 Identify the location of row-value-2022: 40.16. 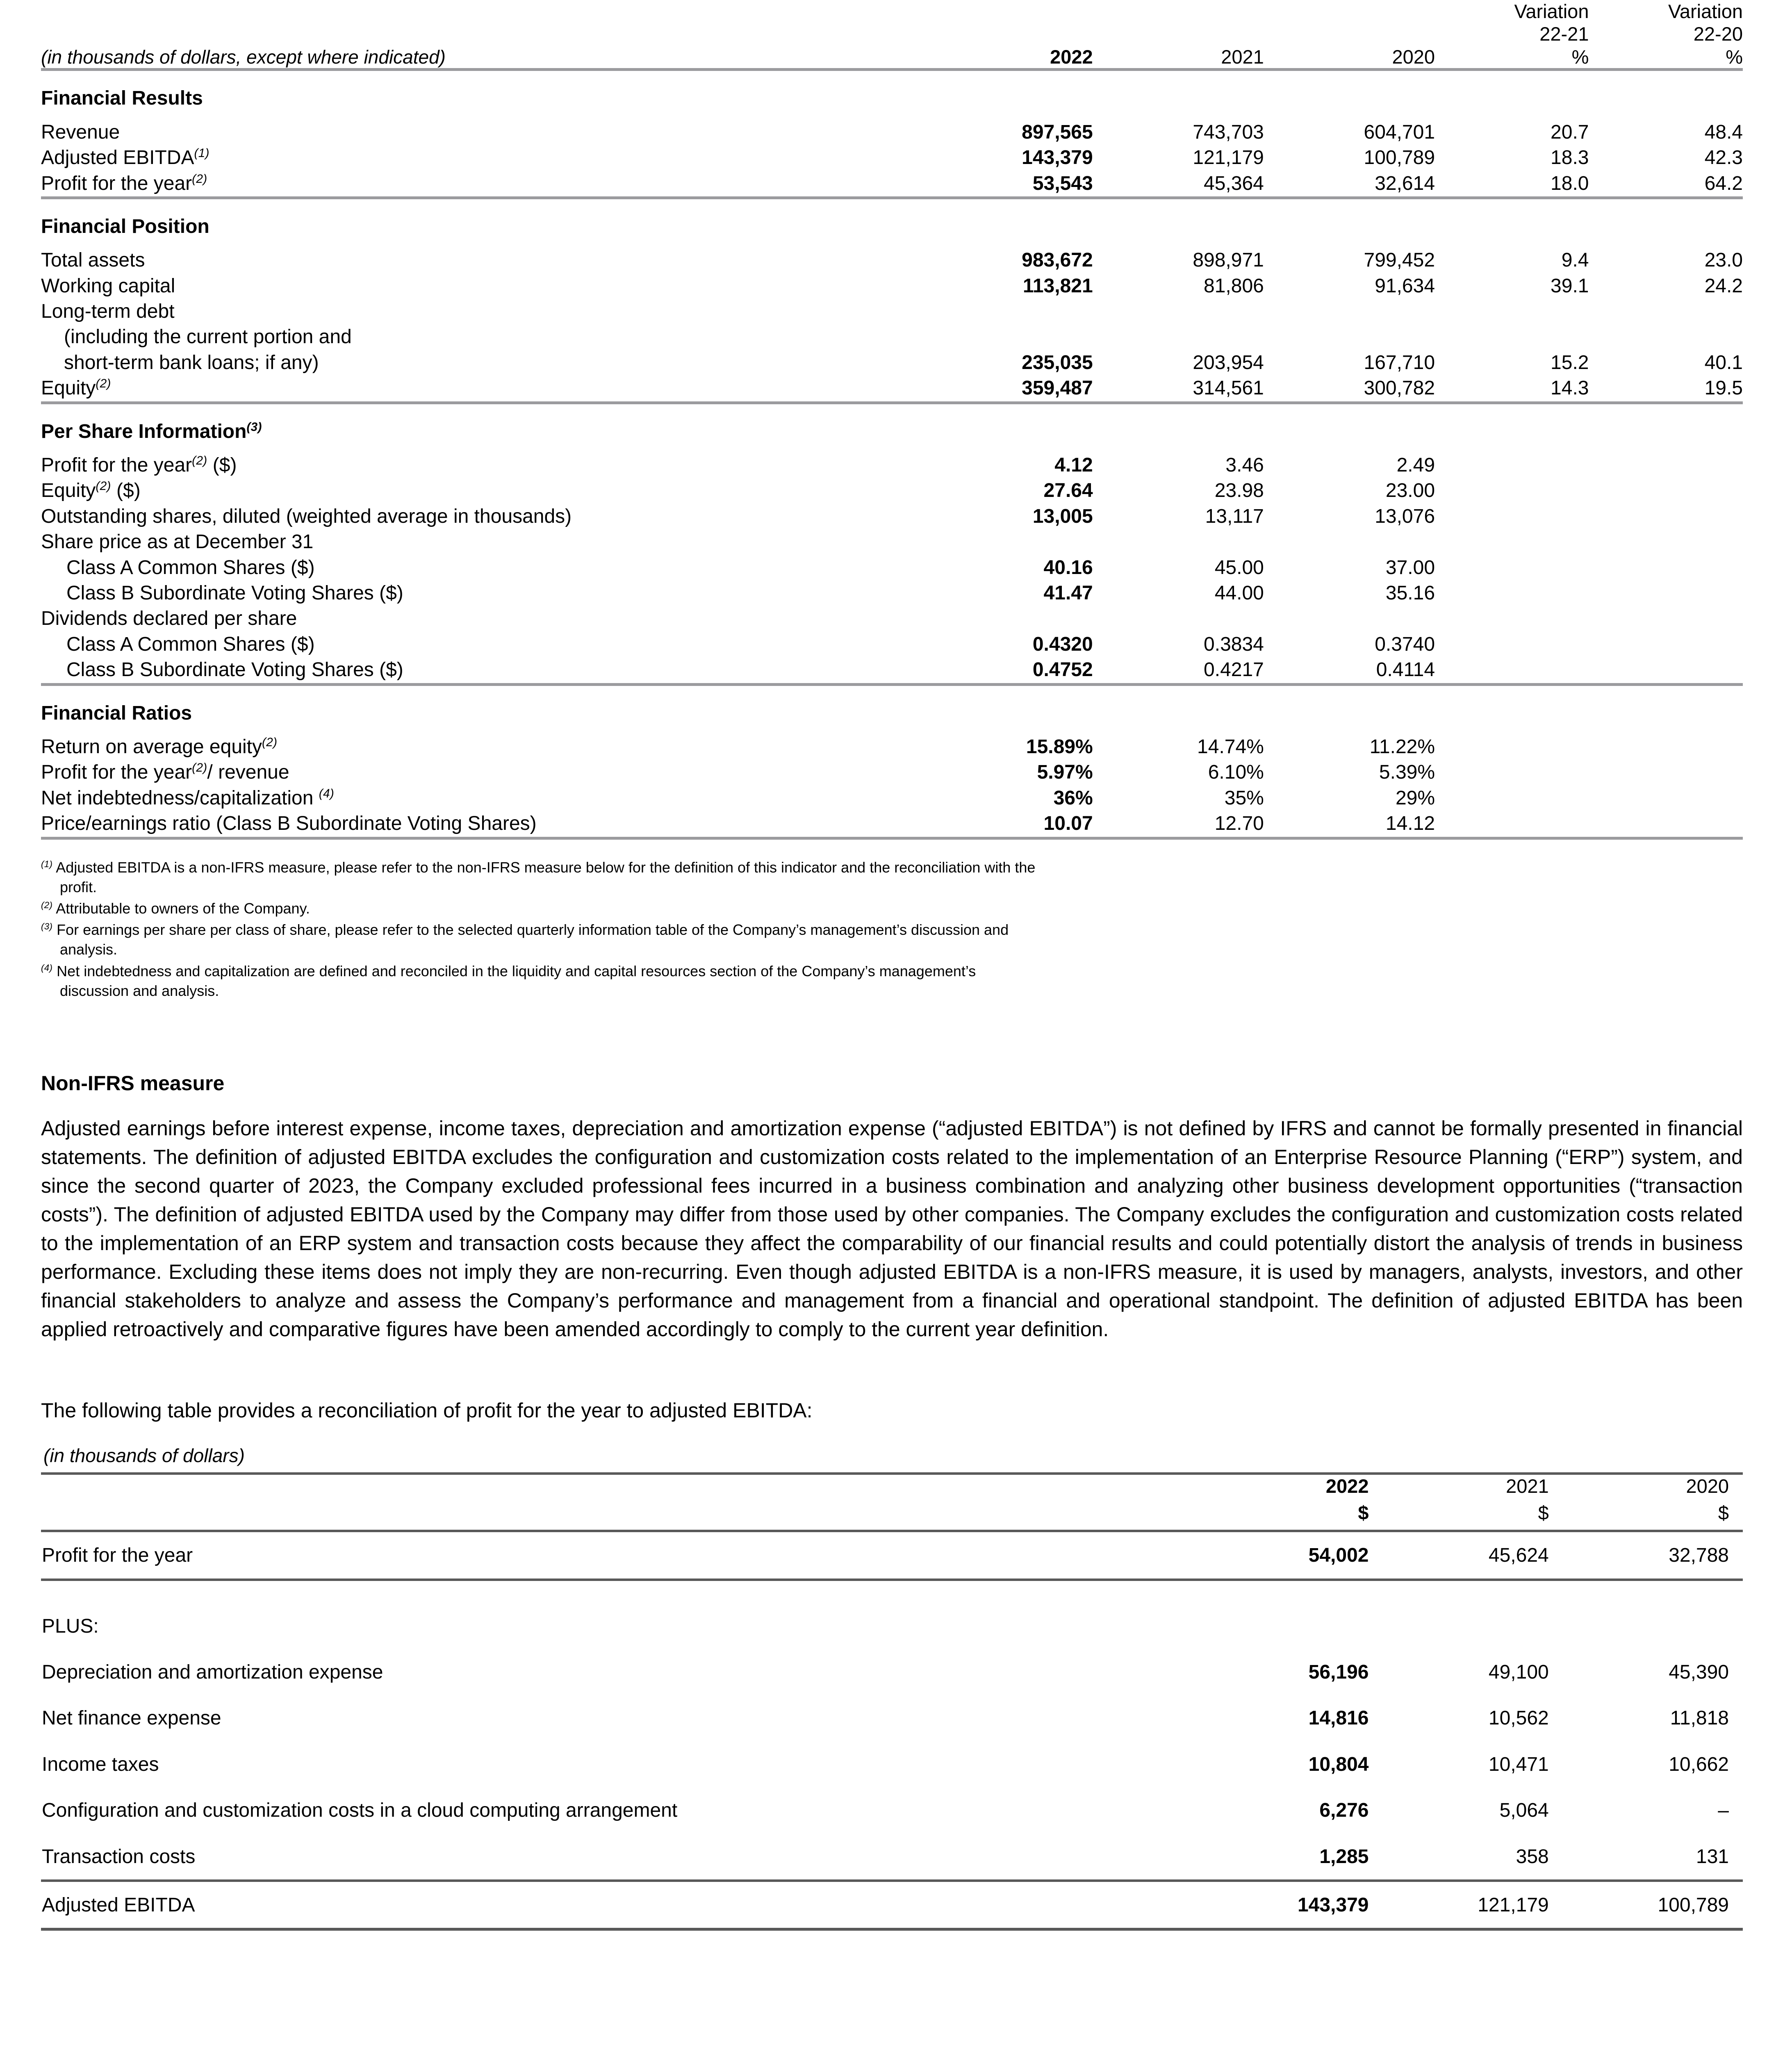
(1068, 567).